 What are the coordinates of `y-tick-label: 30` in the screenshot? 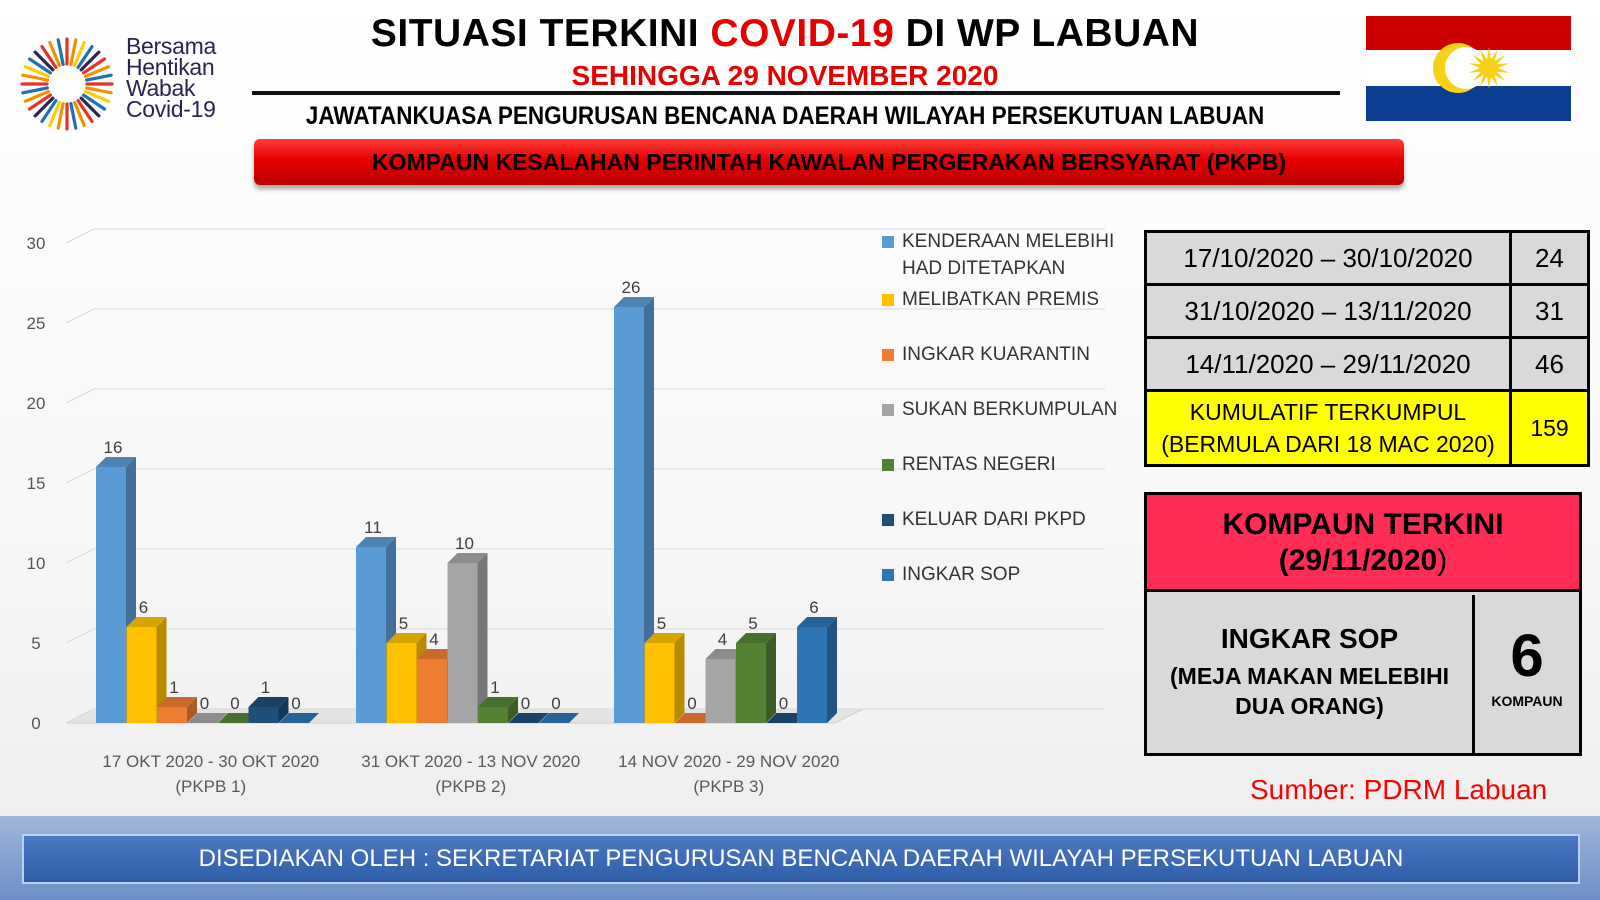 It's located at (36, 243).